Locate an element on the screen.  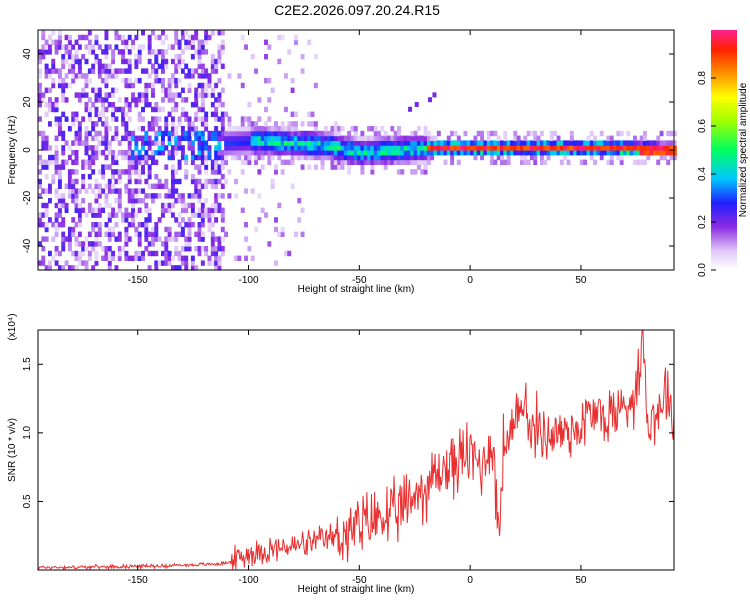
y-tick-label: 40 is located at coordinates (27, 54).